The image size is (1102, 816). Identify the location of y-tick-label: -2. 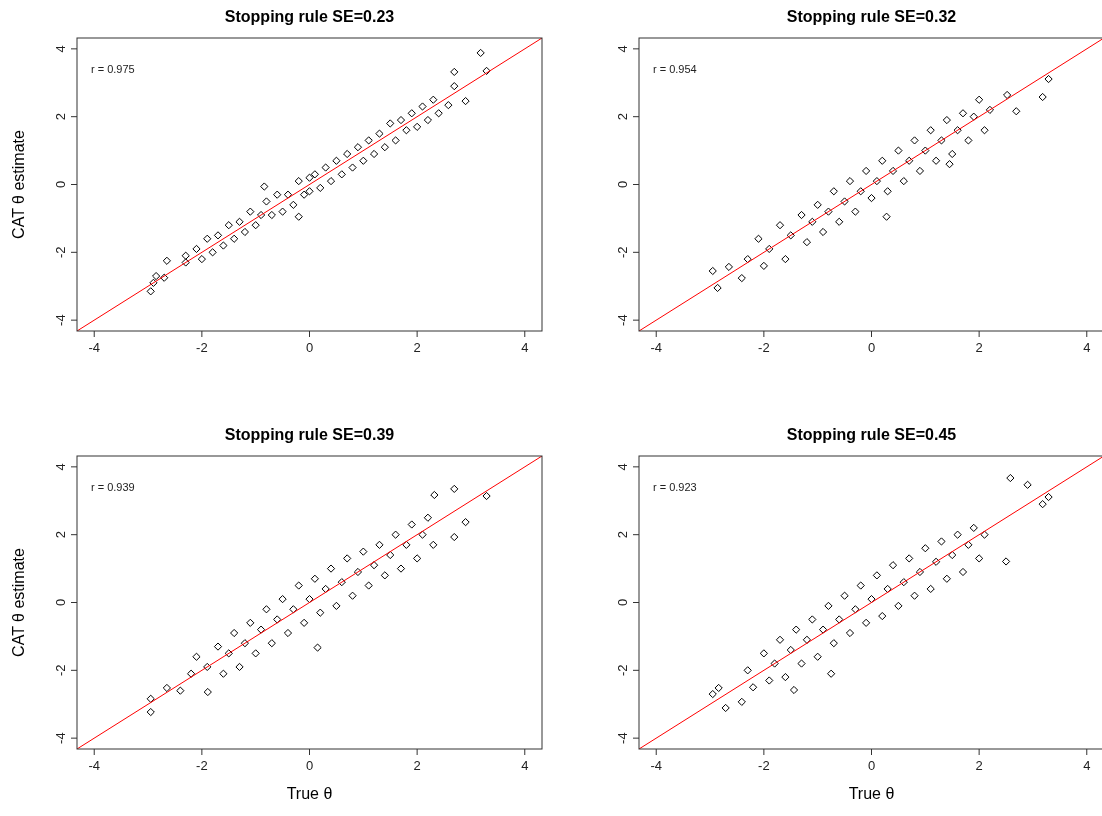
(622, 670).